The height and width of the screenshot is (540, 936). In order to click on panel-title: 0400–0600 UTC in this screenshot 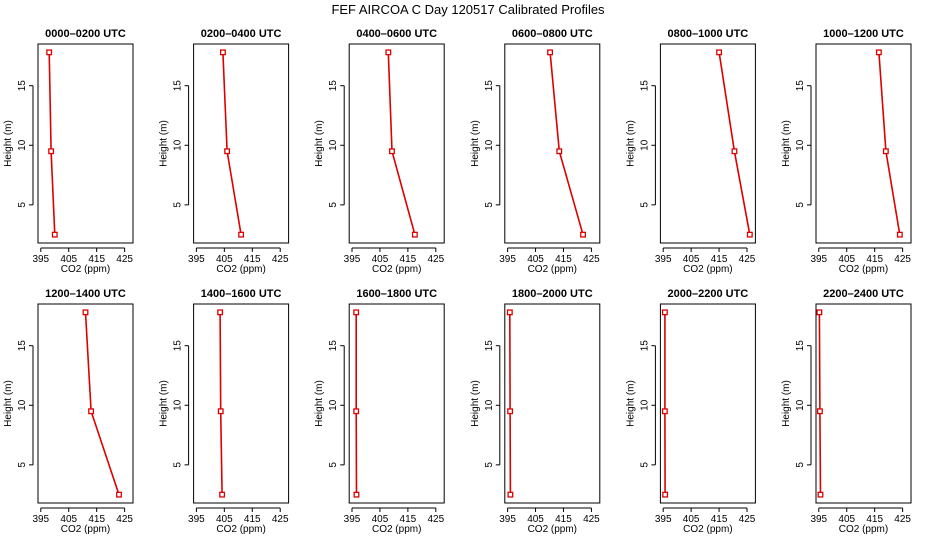, I will do `click(396, 34)`.